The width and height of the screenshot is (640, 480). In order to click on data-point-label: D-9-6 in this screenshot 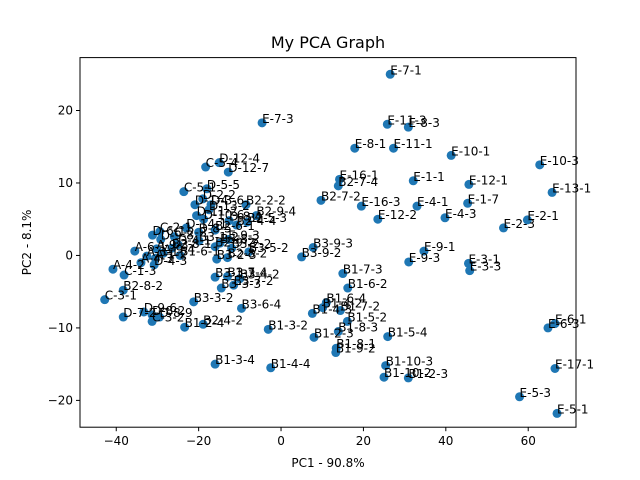, I will do `click(160, 308)`.